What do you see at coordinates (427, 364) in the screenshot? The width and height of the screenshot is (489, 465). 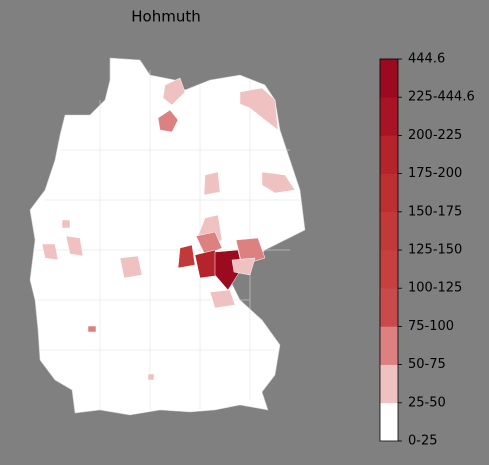 I see `colorbar-label: 50-75` at bounding box center [427, 364].